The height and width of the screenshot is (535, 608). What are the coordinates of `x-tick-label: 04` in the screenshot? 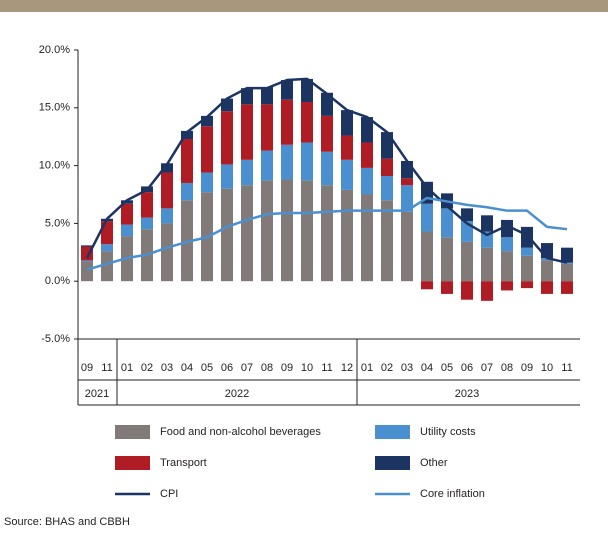 It's located at (187, 368).